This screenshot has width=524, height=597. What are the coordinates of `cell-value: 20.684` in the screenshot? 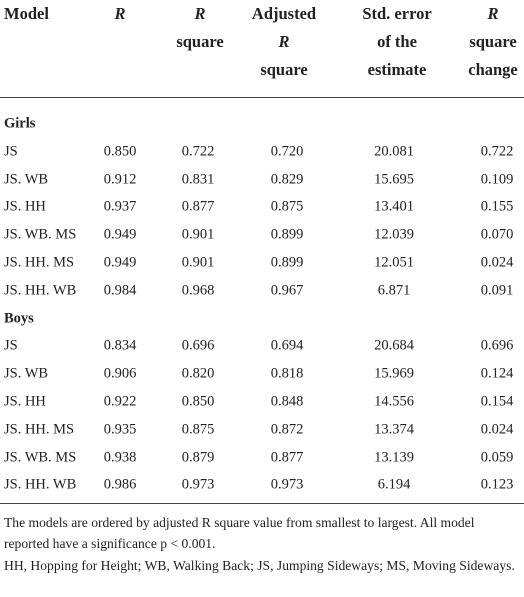 It's located at (394, 345).